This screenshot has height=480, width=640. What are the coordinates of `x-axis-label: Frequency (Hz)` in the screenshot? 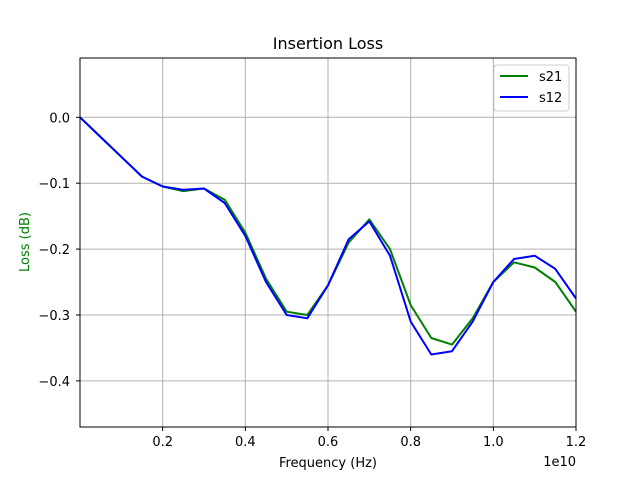 It's located at (328, 463).